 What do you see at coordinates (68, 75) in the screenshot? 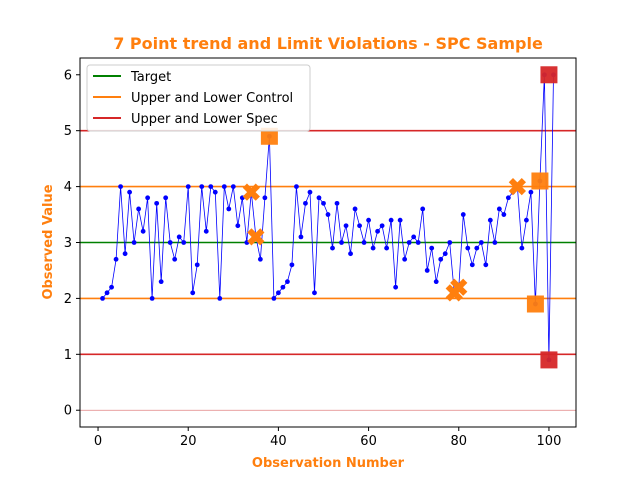
I see `y-tick-label: 6` at bounding box center [68, 75].